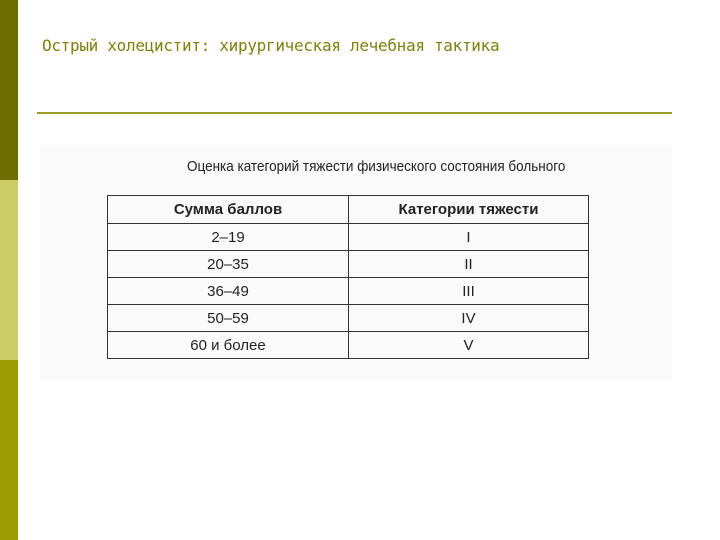 The width and height of the screenshot is (720, 540). What do you see at coordinates (9, 90) in the screenshot?
I see `accent-bar-top` at bounding box center [9, 90].